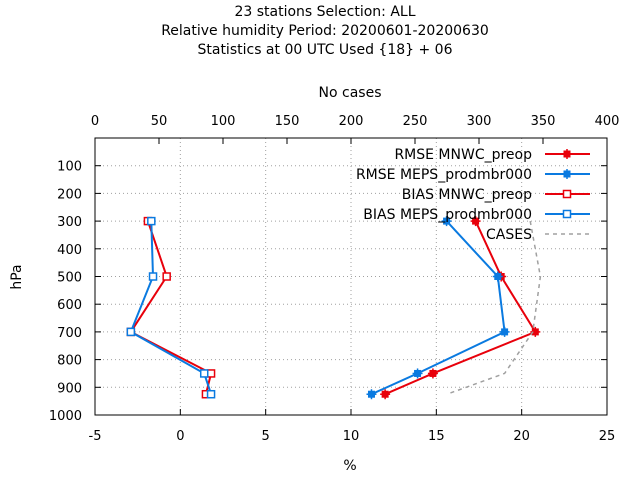 This screenshot has height=480, width=640. Describe the element at coordinates (463, 155) in the screenshot. I see `legend-label: RMSE MNWC_preop` at that location.